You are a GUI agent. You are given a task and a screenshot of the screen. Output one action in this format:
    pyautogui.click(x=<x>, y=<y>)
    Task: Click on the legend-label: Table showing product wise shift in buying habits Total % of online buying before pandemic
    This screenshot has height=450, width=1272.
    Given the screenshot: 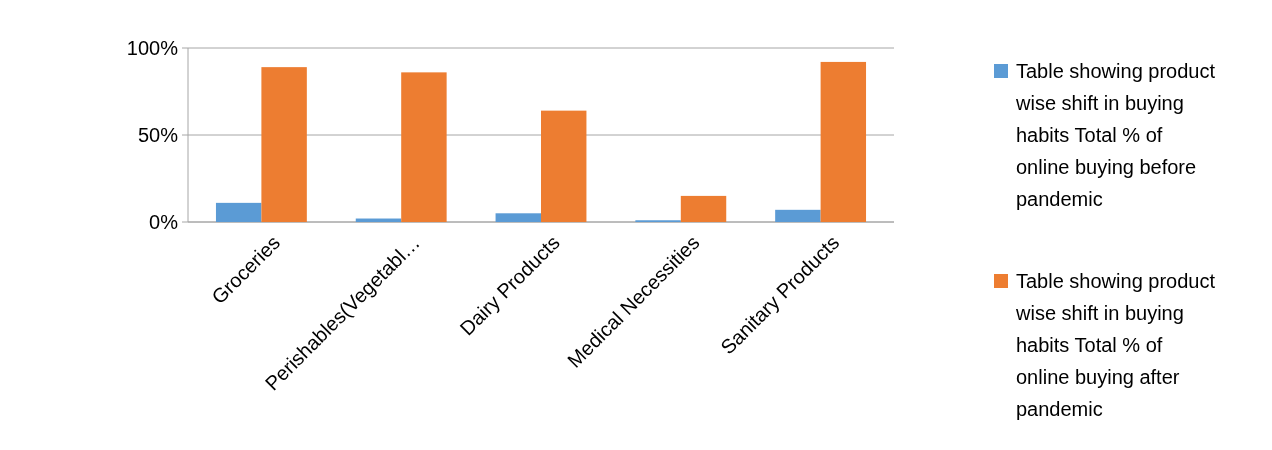 What is the action you would take?
    pyautogui.click(x=1115, y=135)
    